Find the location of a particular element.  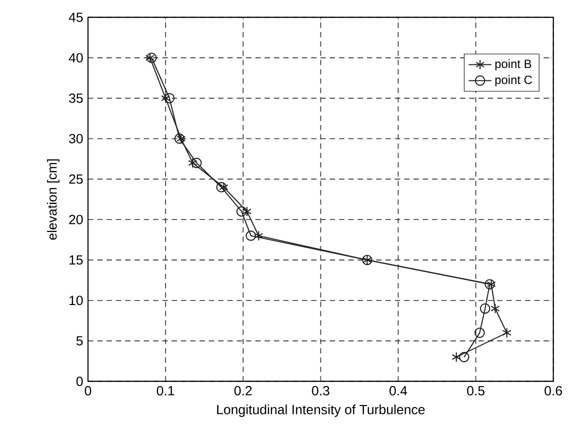

legend-label: point B is located at coordinates (513, 64).